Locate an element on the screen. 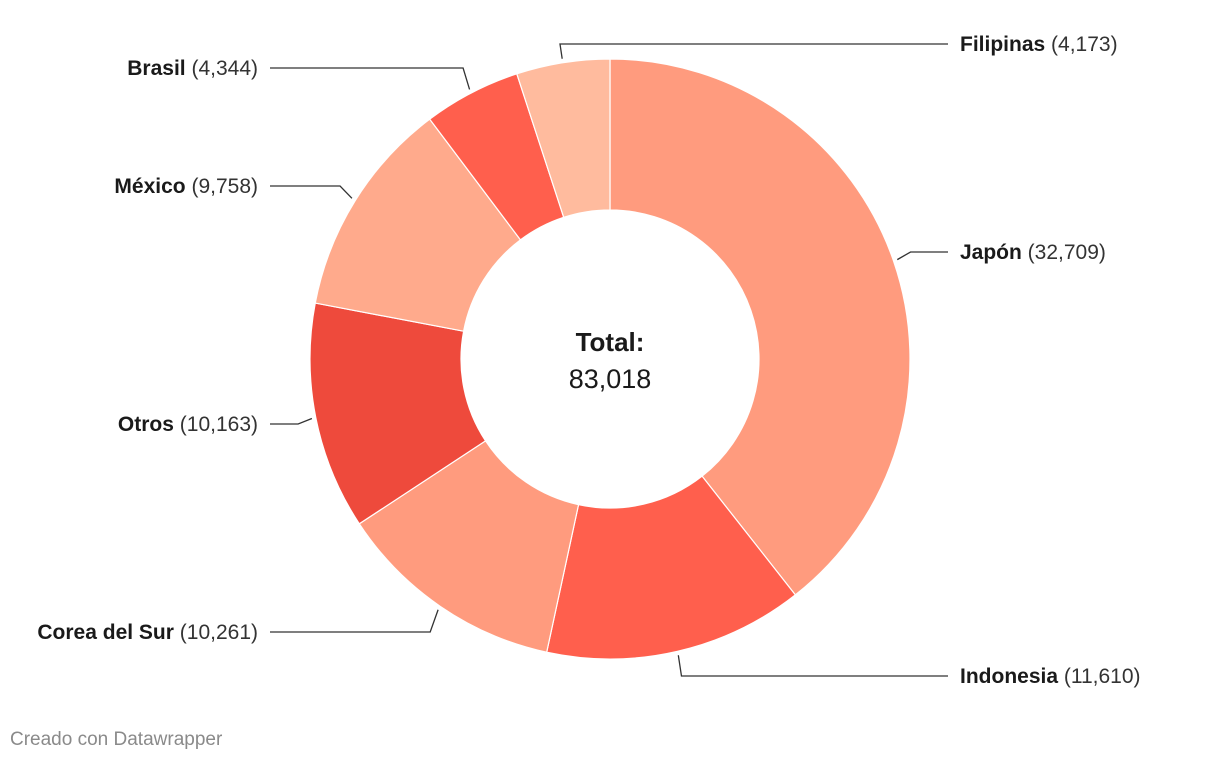 The image size is (1220, 766). label-mexico: México (9,758) is located at coordinates (186, 186).